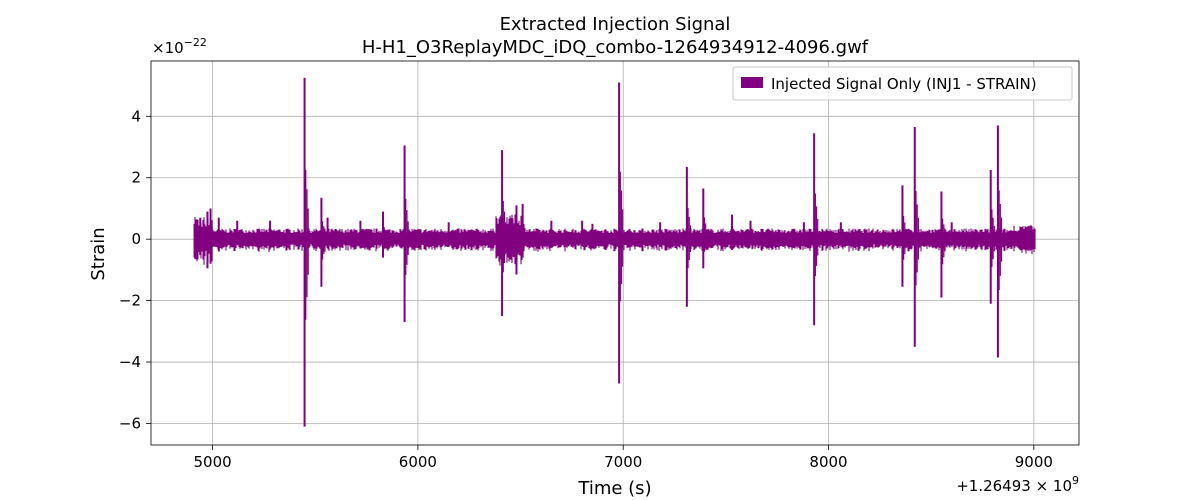 The image size is (1200, 500). Describe the element at coordinates (136, 178) in the screenshot. I see `y-tick-label: 2` at that location.